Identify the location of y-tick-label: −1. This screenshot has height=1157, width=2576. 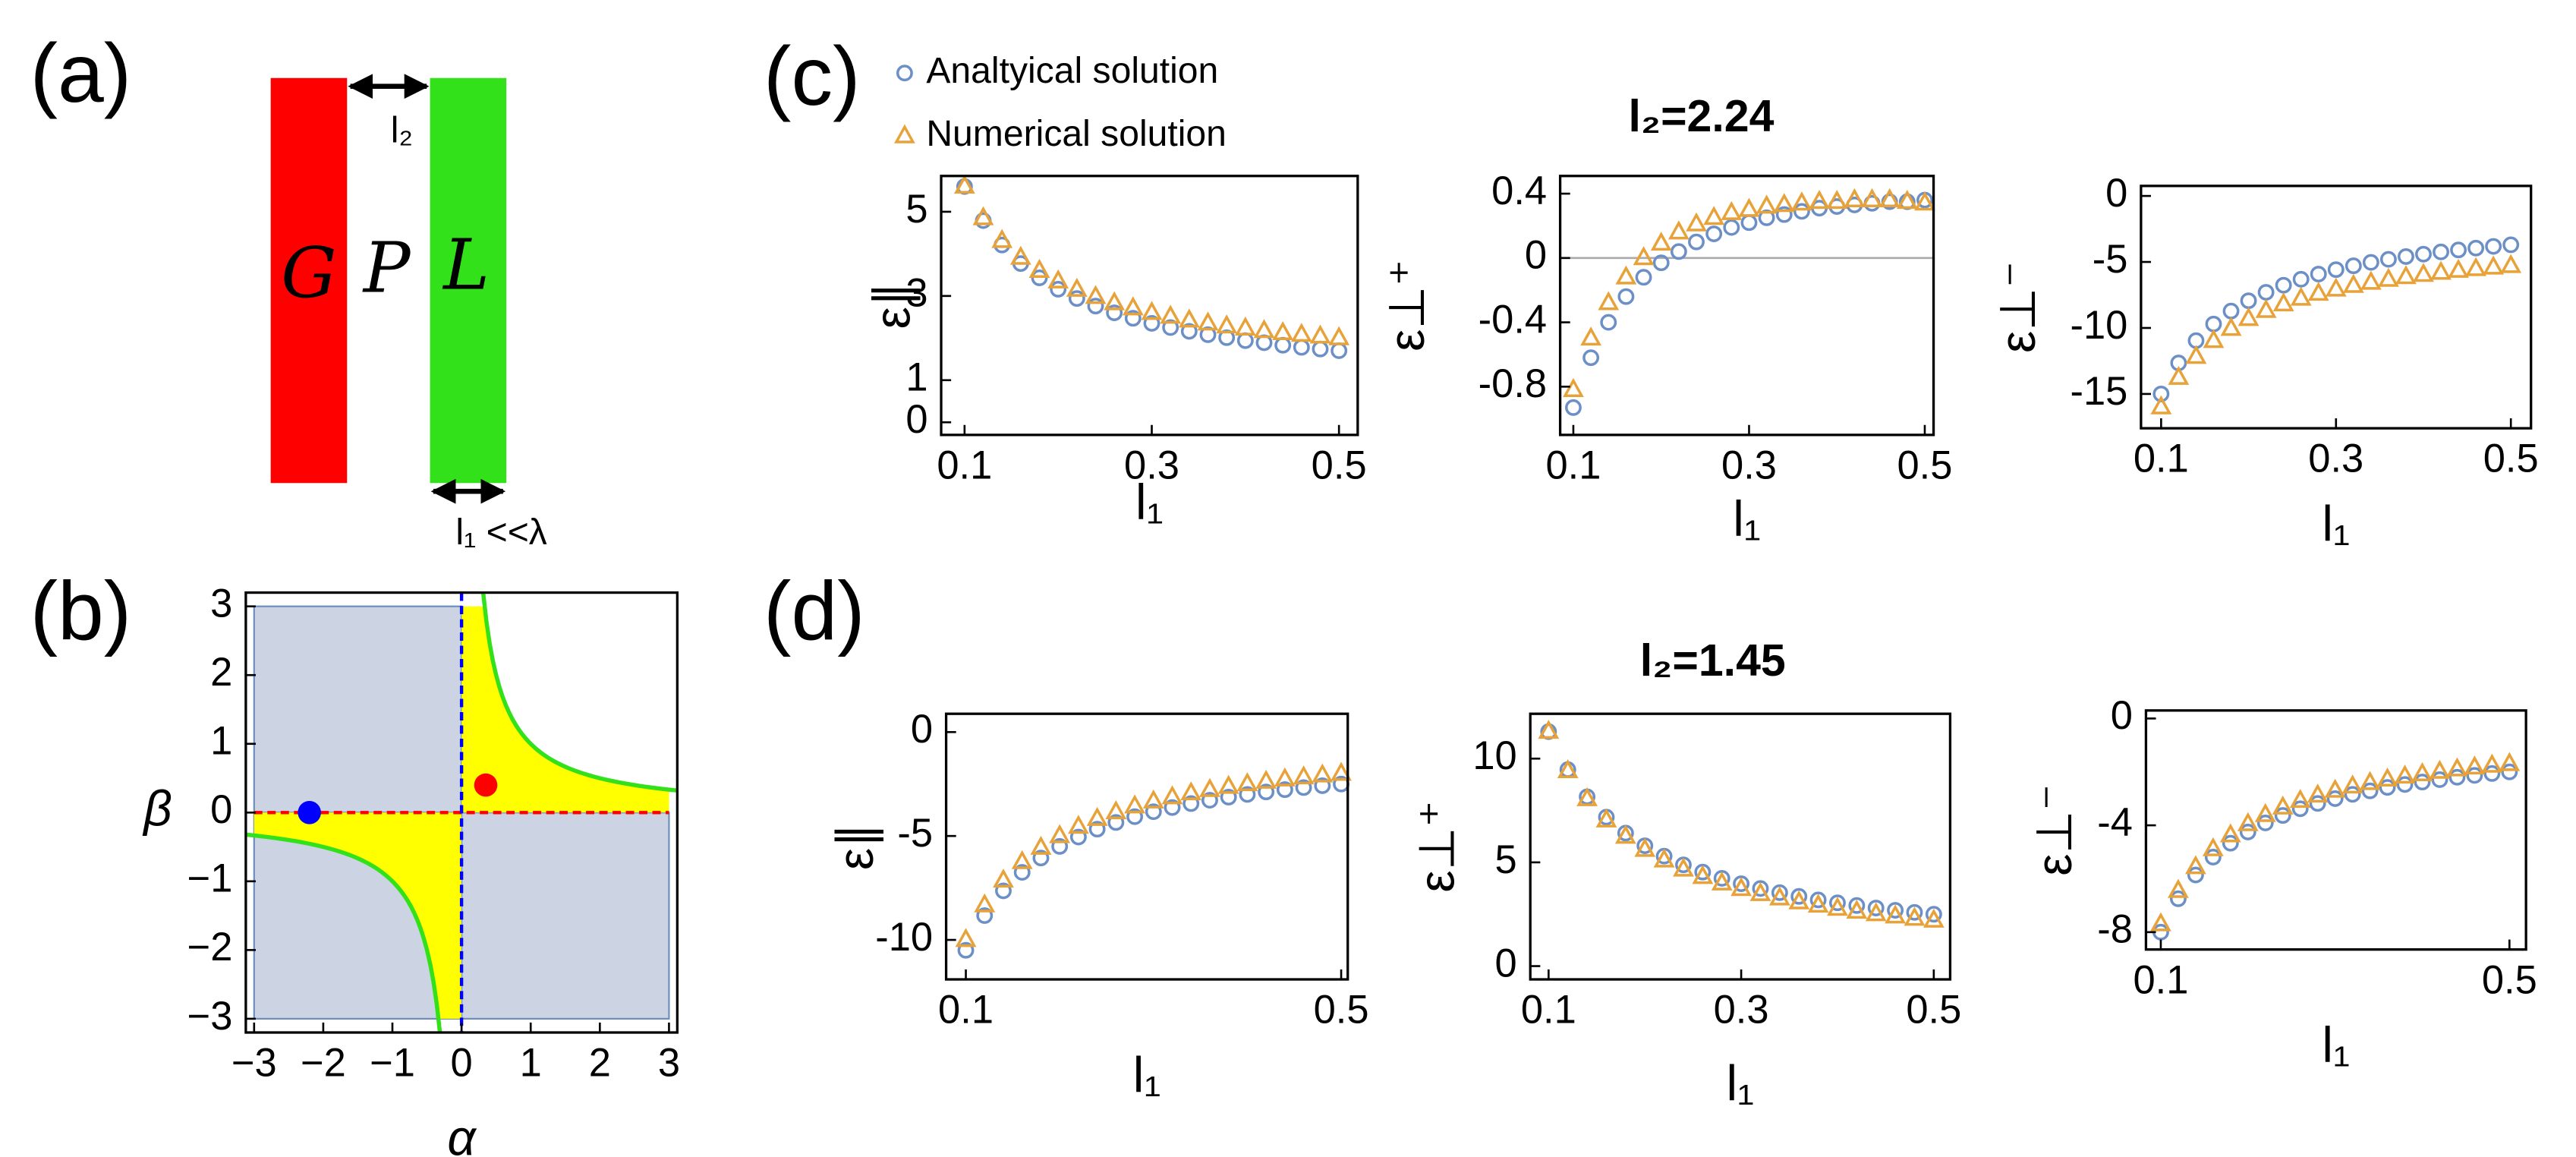
(210, 879).